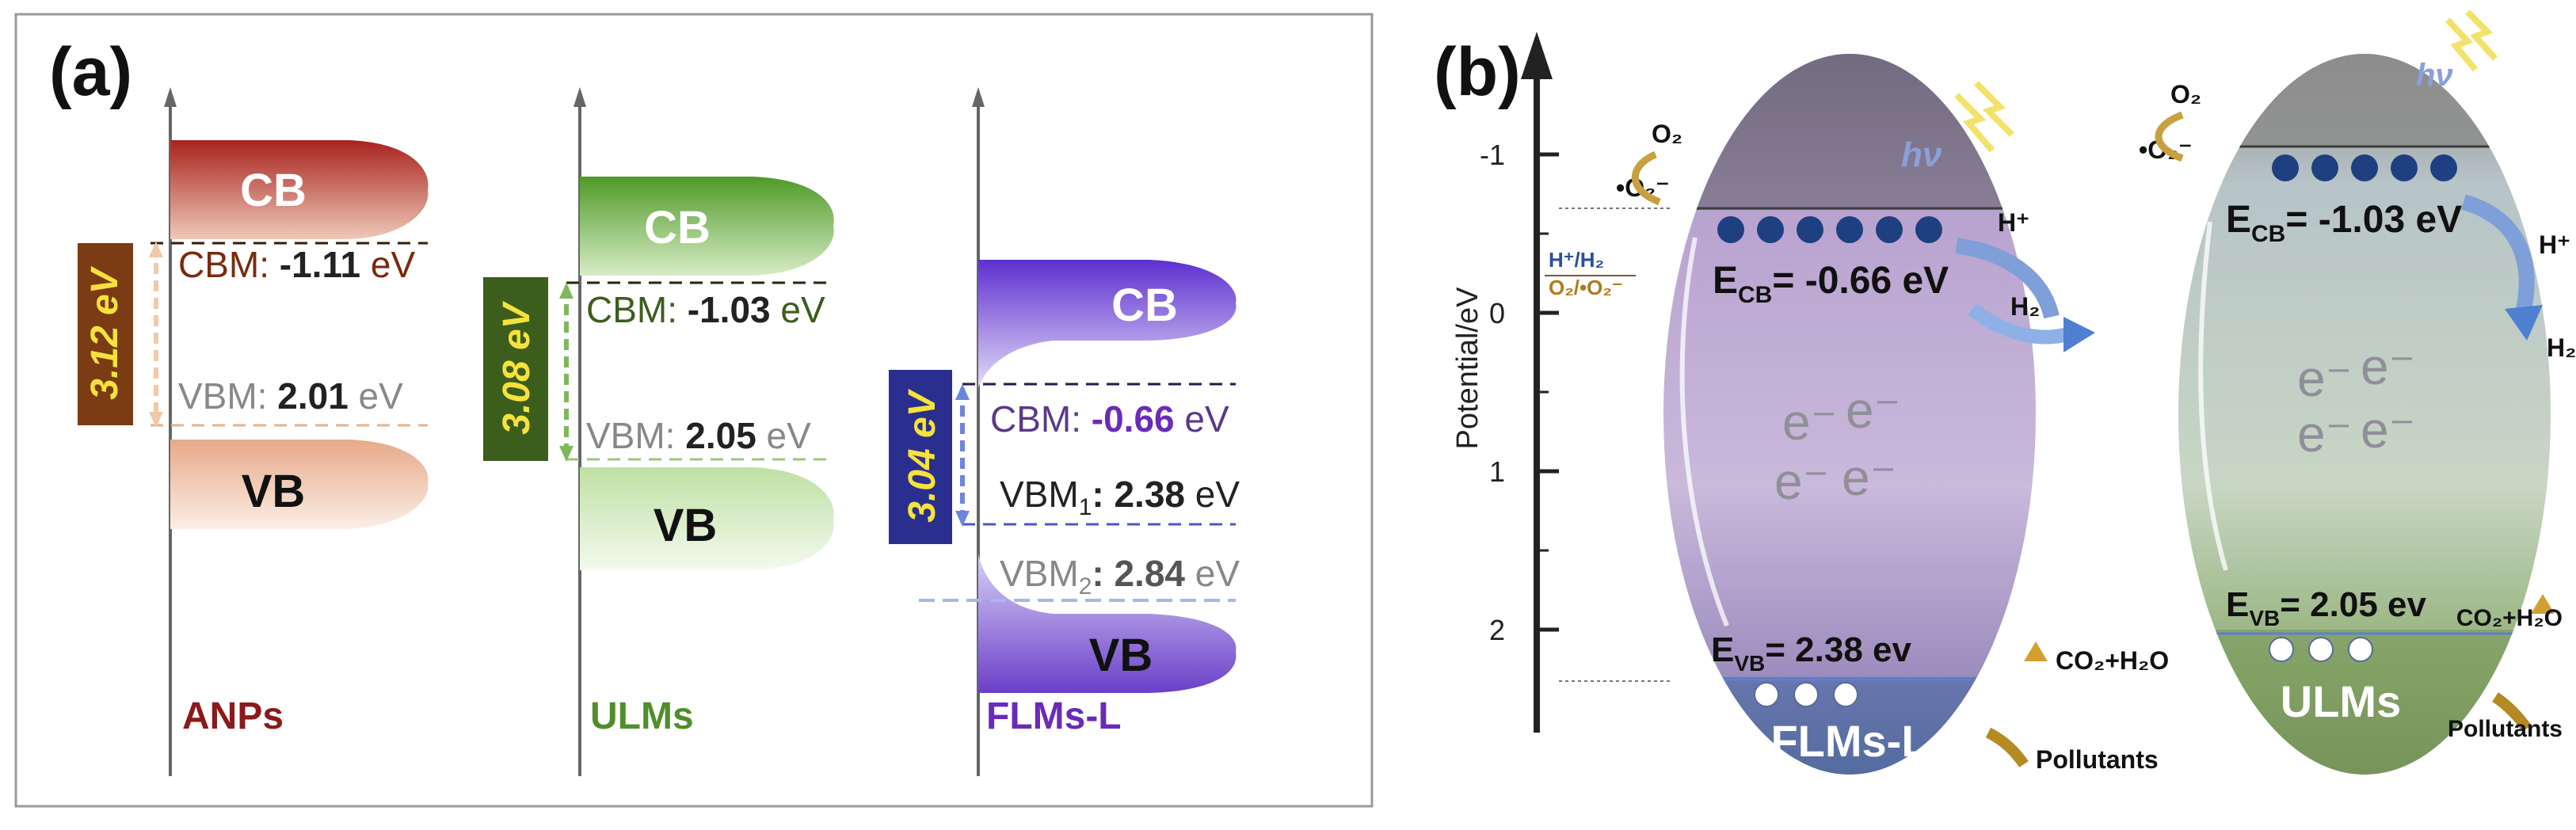  Describe the element at coordinates (2025, 306) in the screenshot. I see `flms-h2-label: H₂` at that location.